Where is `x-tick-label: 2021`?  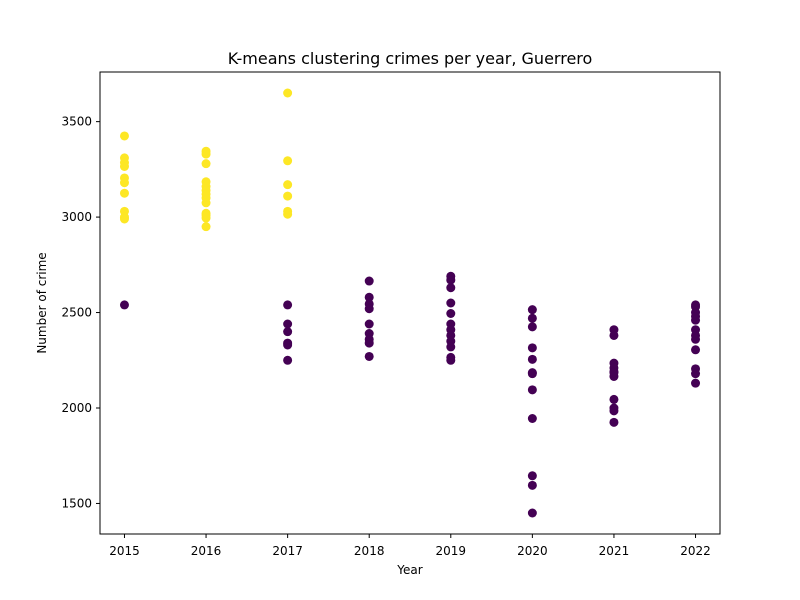 x-tick-label: 2021 is located at coordinates (614, 551).